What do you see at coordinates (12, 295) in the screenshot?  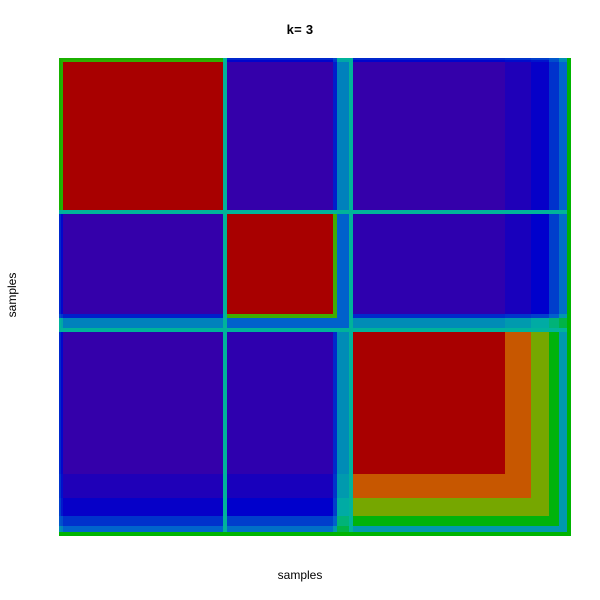 I see `y-axis-label: samples` at bounding box center [12, 295].